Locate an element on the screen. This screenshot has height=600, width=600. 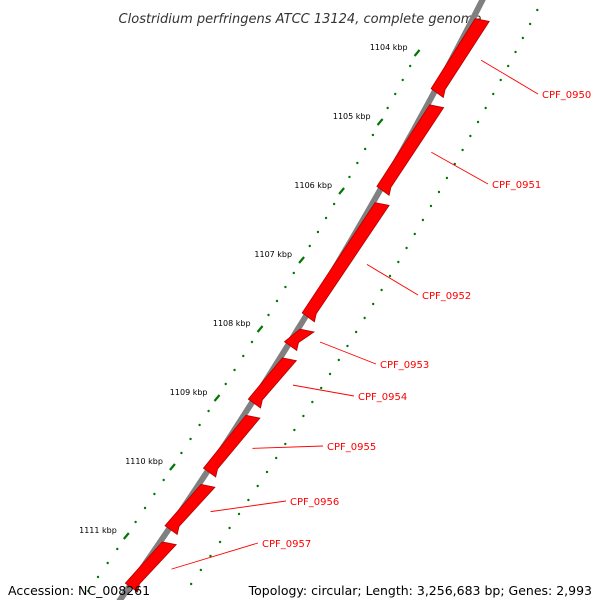
gene-label-cpf_0950: CPF_0950 is located at coordinates (566, 95).